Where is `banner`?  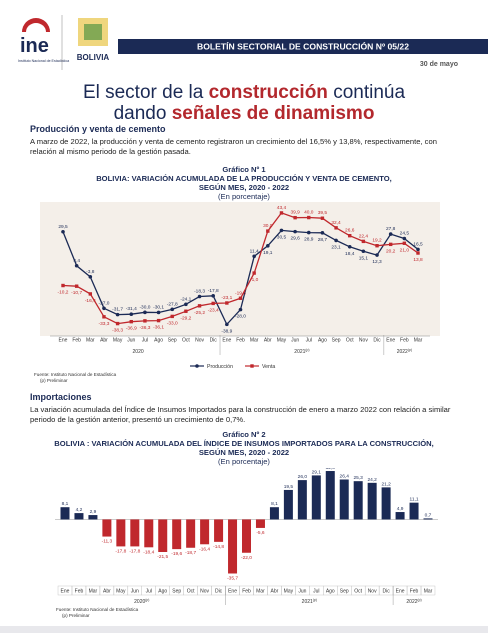 banner is located at coordinates (303, 46).